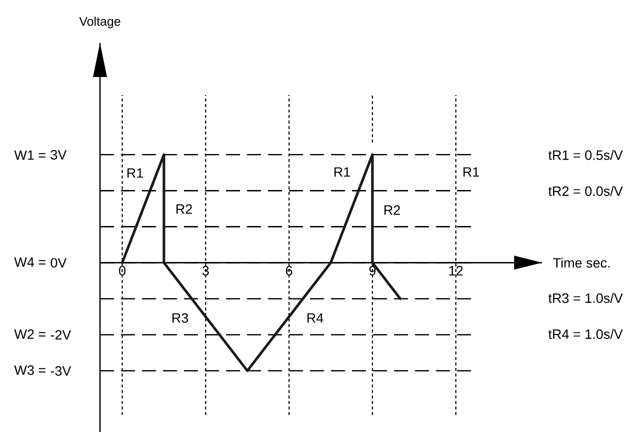 The height and width of the screenshot is (432, 634). What do you see at coordinates (30, 155) in the screenshot?
I see `text: W1 =` at bounding box center [30, 155].